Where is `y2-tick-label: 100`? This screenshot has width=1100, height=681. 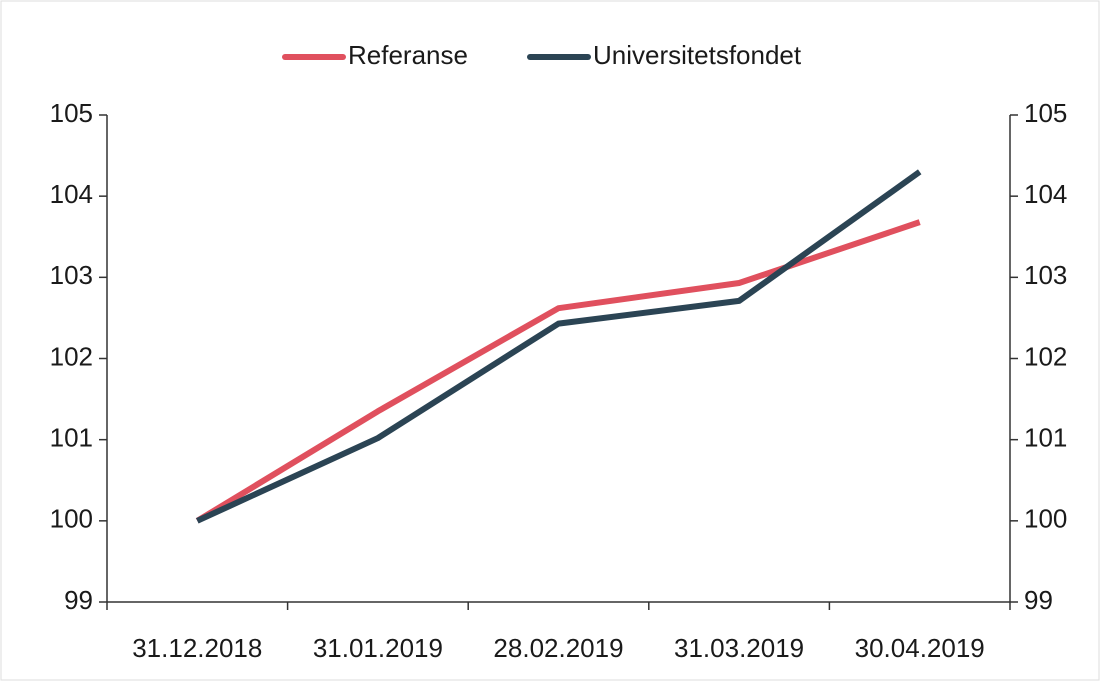 y2-tick-label: 100 is located at coordinates (1045, 519).